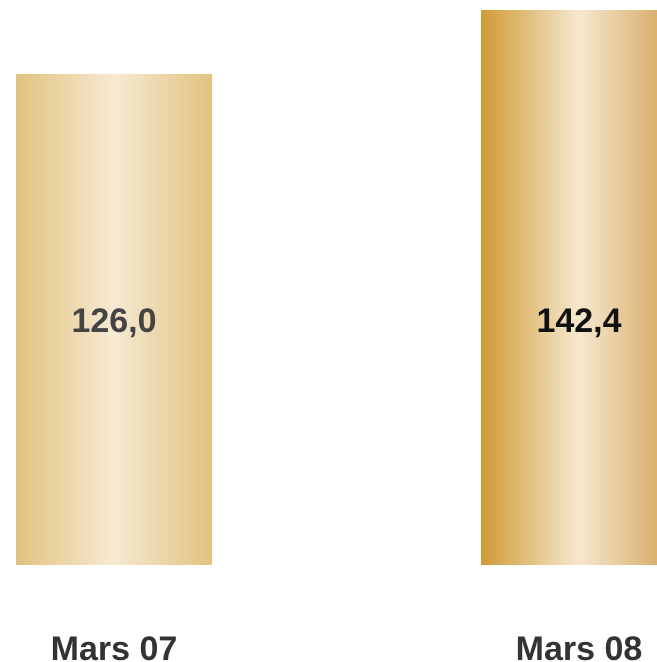 Image resolution: width=657 pixels, height=662 pixels. I want to click on value-label-mars-08: 142,4, so click(578, 321).